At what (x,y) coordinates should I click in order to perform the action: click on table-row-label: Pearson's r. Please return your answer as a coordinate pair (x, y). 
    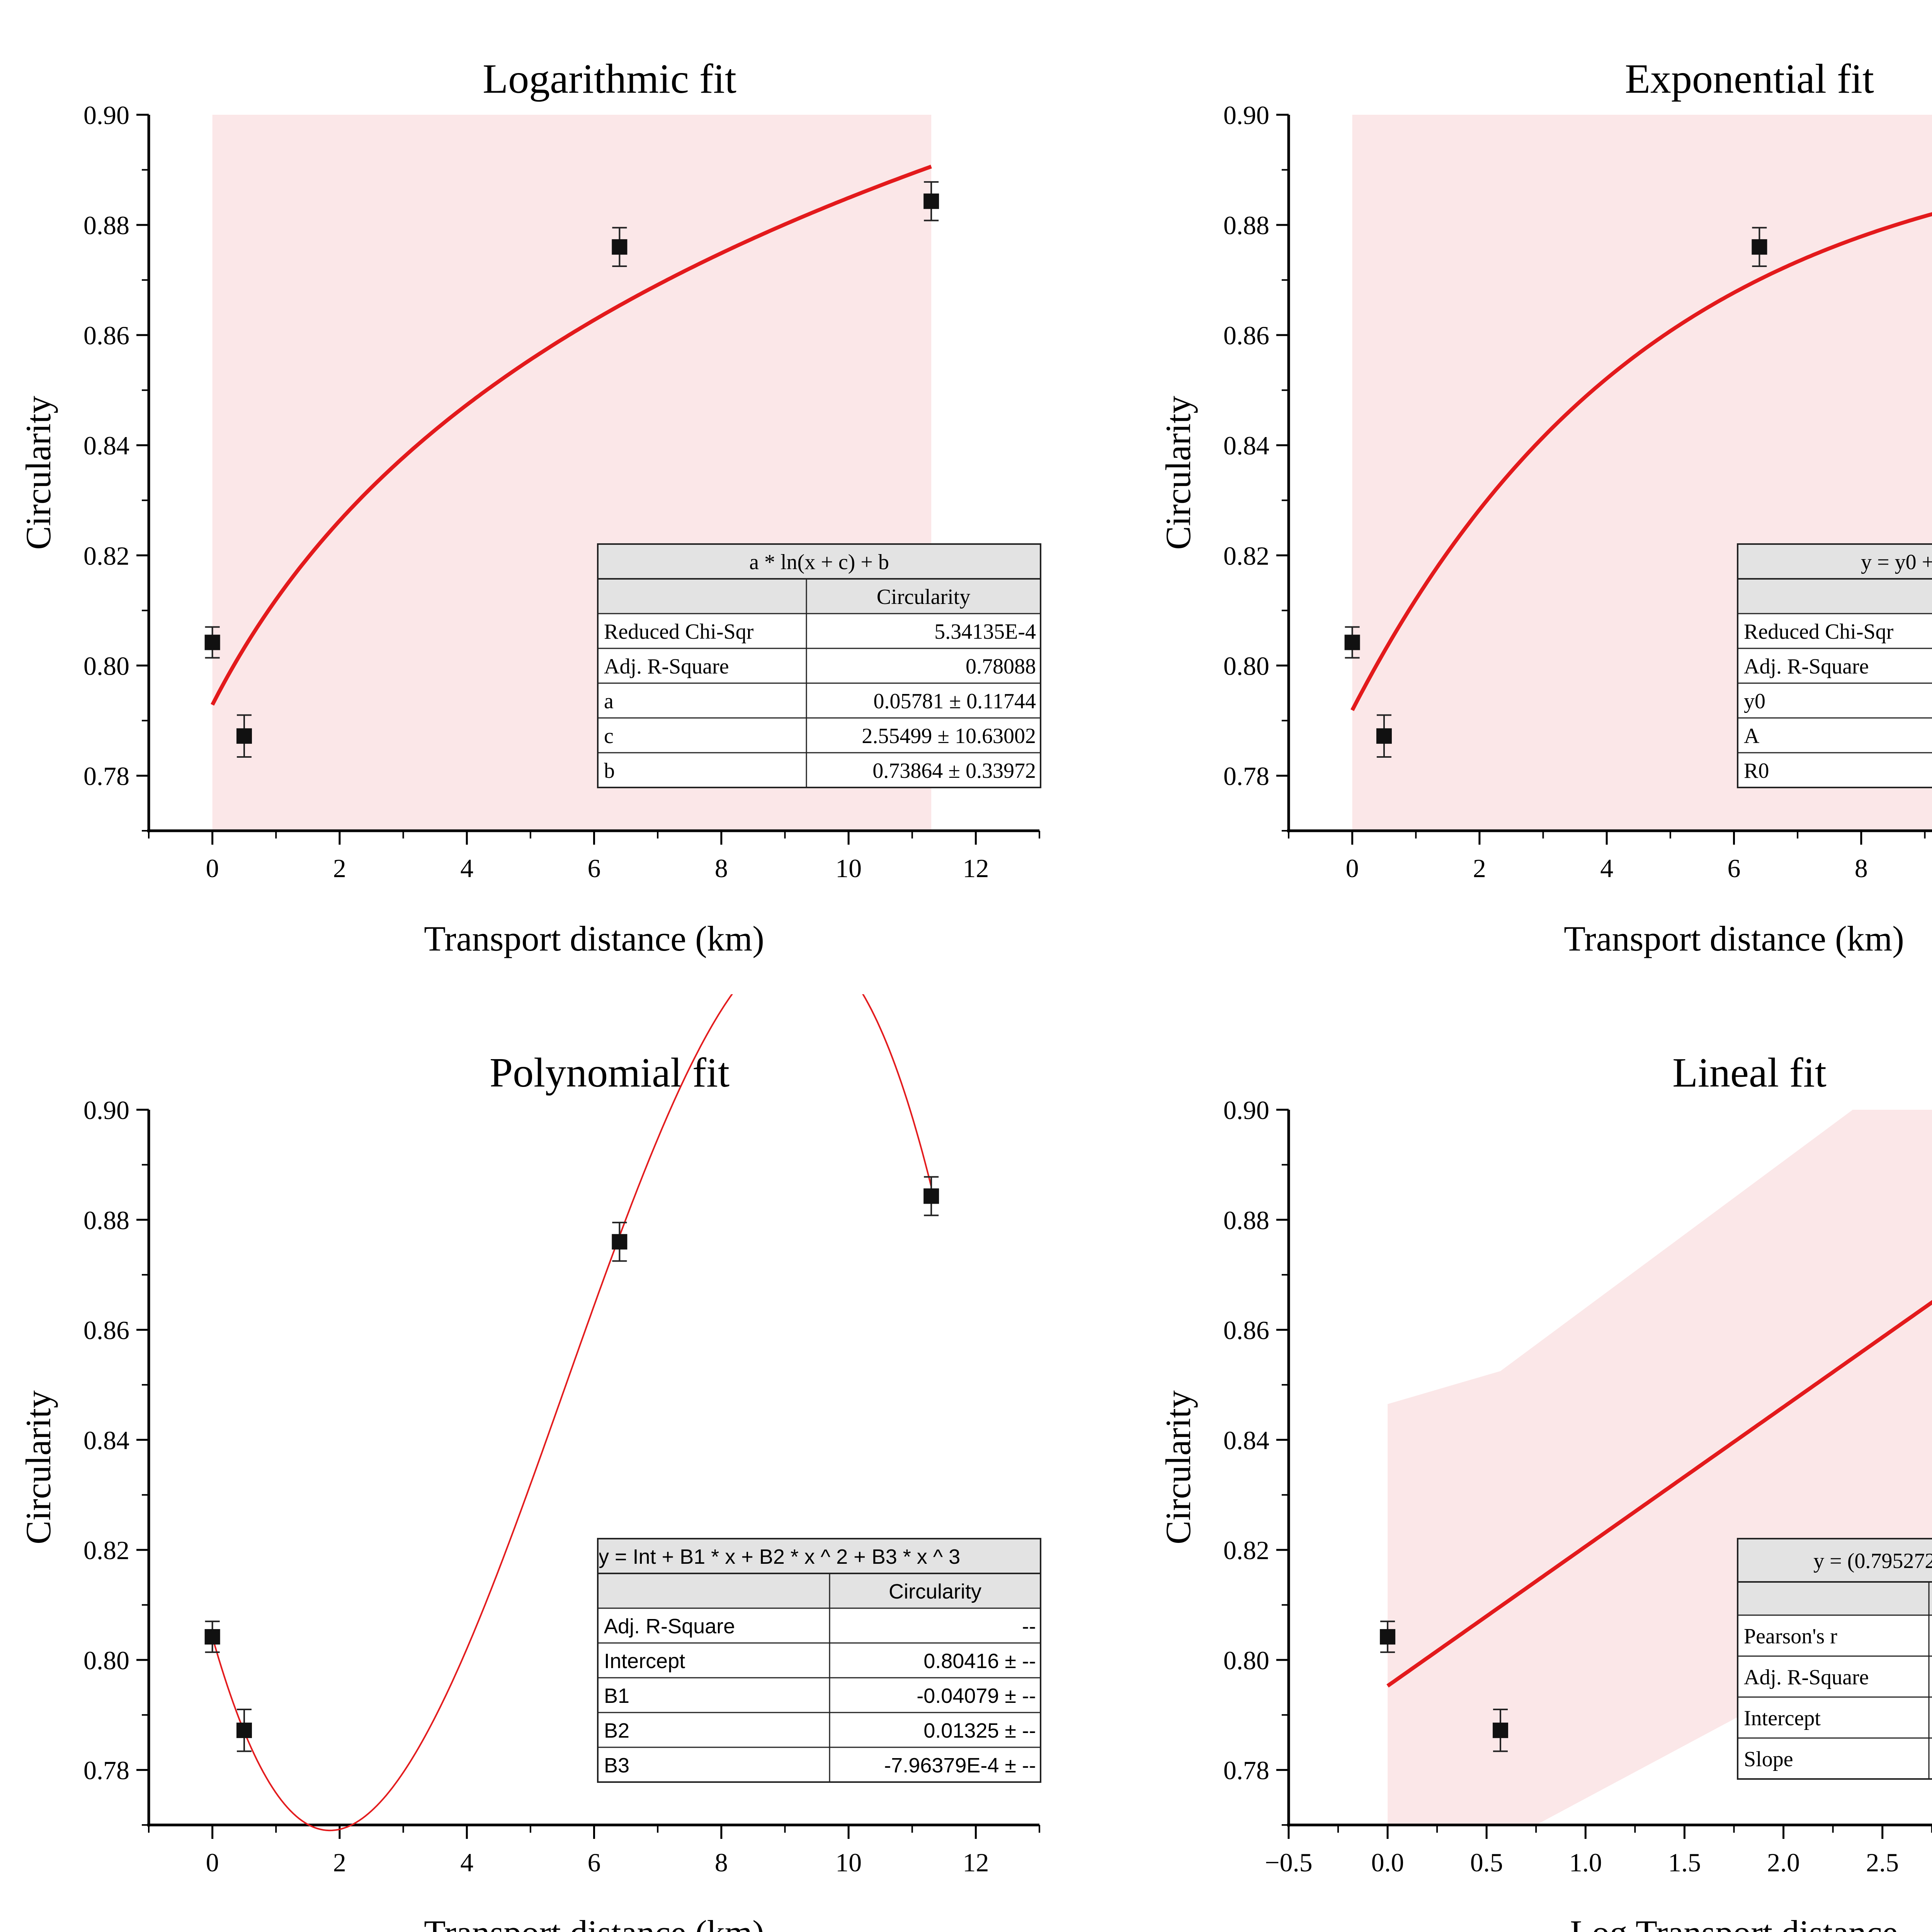
    Looking at the image, I should click on (1790, 1636).